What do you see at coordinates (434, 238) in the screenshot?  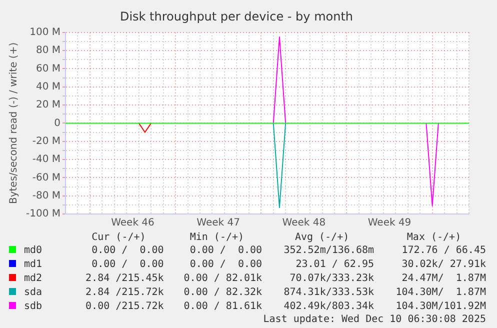 I see `text: Max (-/+)` at bounding box center [434, 238].